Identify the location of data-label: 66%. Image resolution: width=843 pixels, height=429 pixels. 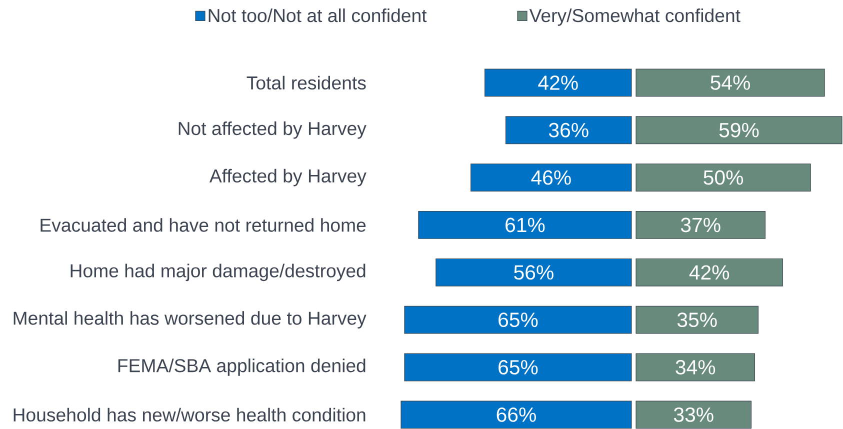
(516, 414).